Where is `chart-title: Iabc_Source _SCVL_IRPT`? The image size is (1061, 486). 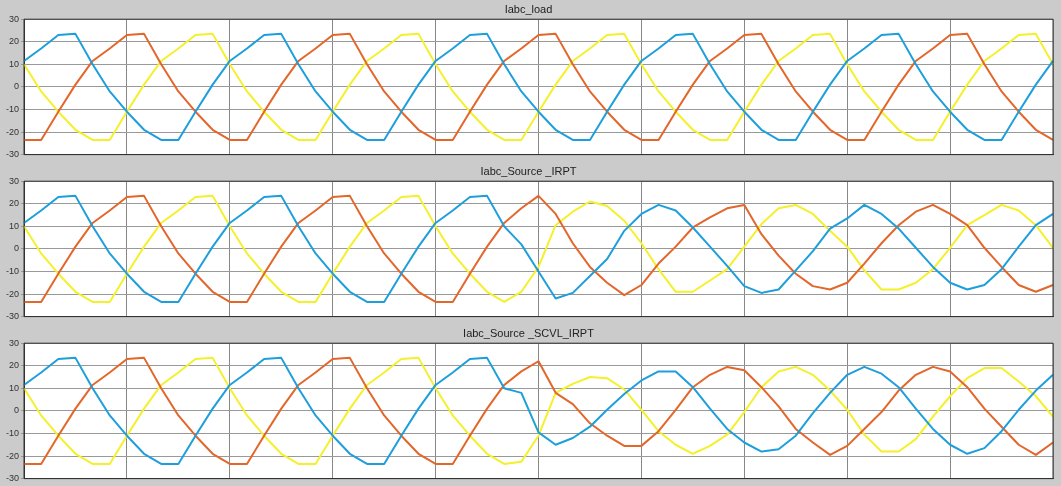 chart-title: Iabc_Source _SCVL_IRPT is located at coordinates (529, 332).